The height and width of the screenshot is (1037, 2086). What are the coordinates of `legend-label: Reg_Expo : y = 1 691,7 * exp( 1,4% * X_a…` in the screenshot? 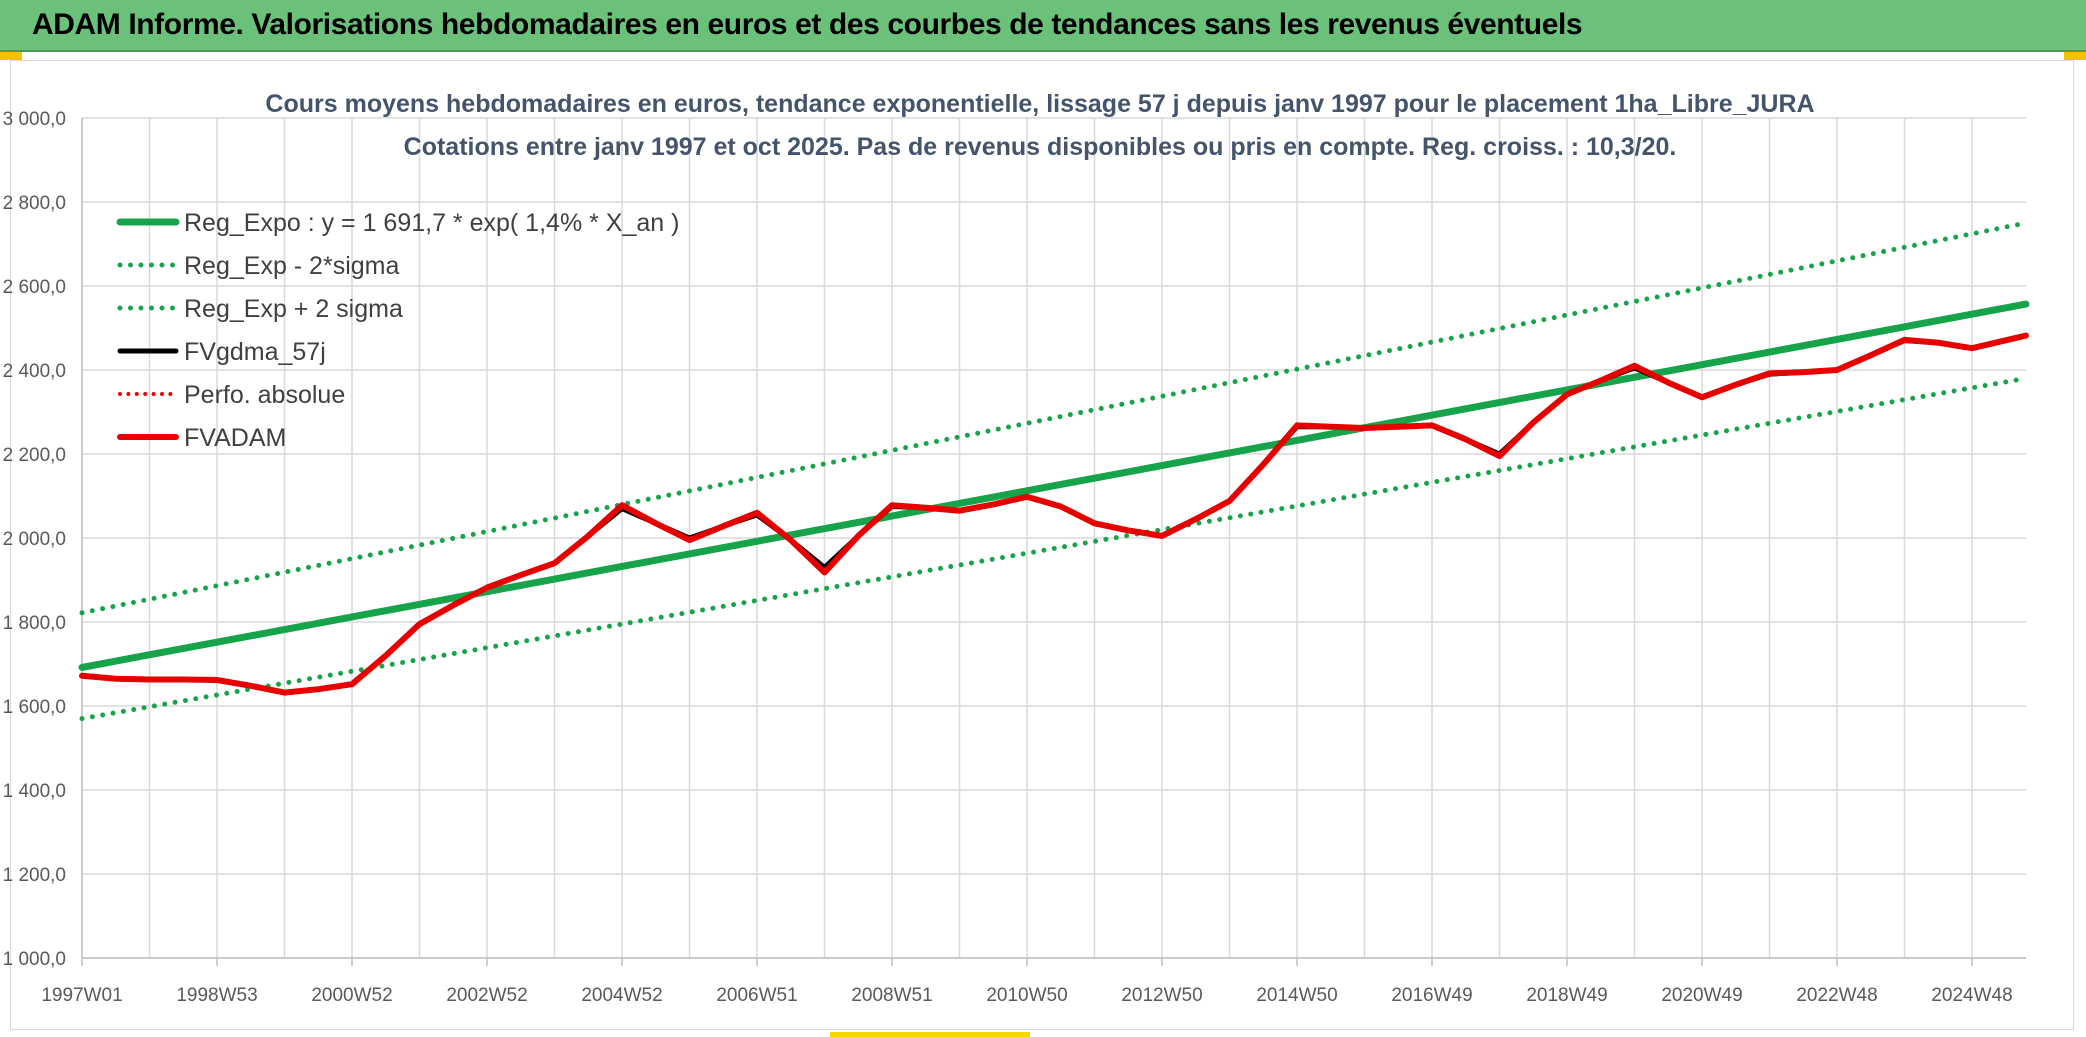 It's located at (431, 223).